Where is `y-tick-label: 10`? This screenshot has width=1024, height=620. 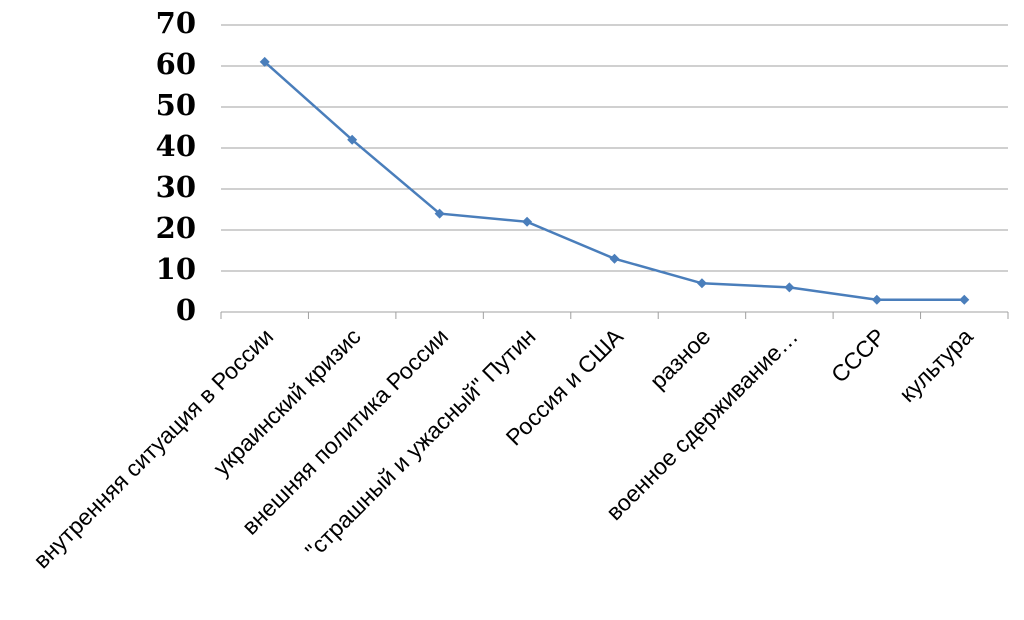
y-tick-label: 10 is located at coordinates (176, 269).